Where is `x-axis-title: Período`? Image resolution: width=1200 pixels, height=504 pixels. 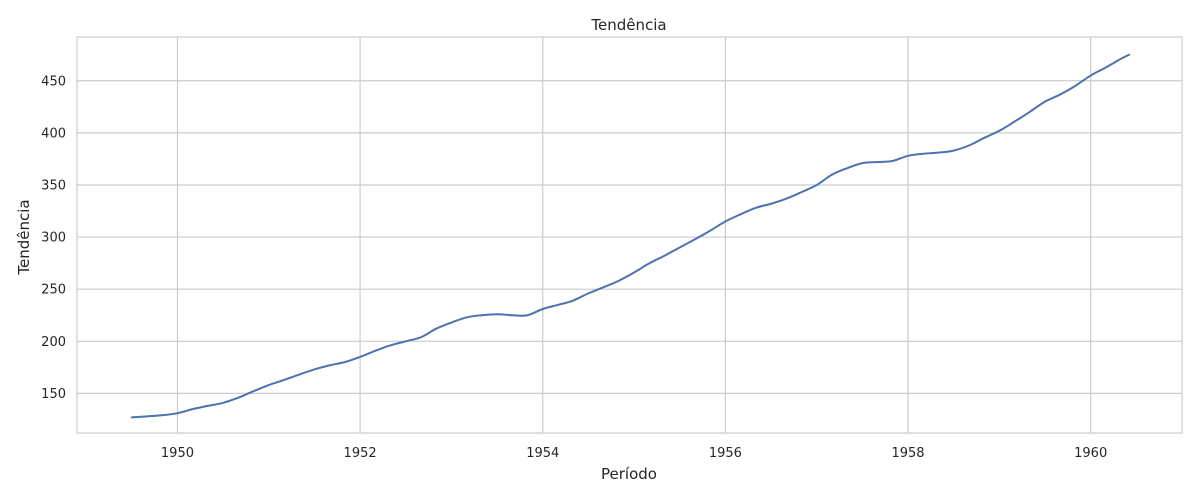 x-axis-title: Período is located at coordinates (629, 474).